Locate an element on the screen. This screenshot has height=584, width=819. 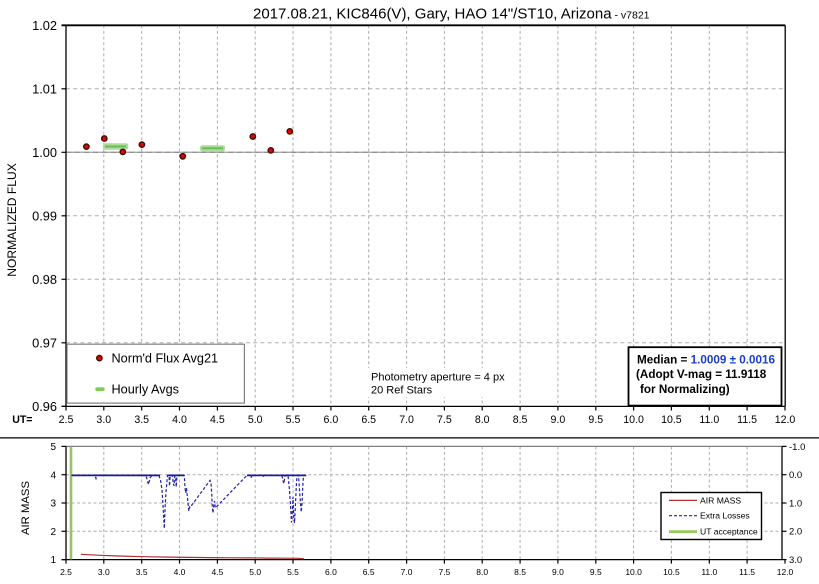
svg-text: NORMALIZED FLUX is located at coordinates (12, 220).